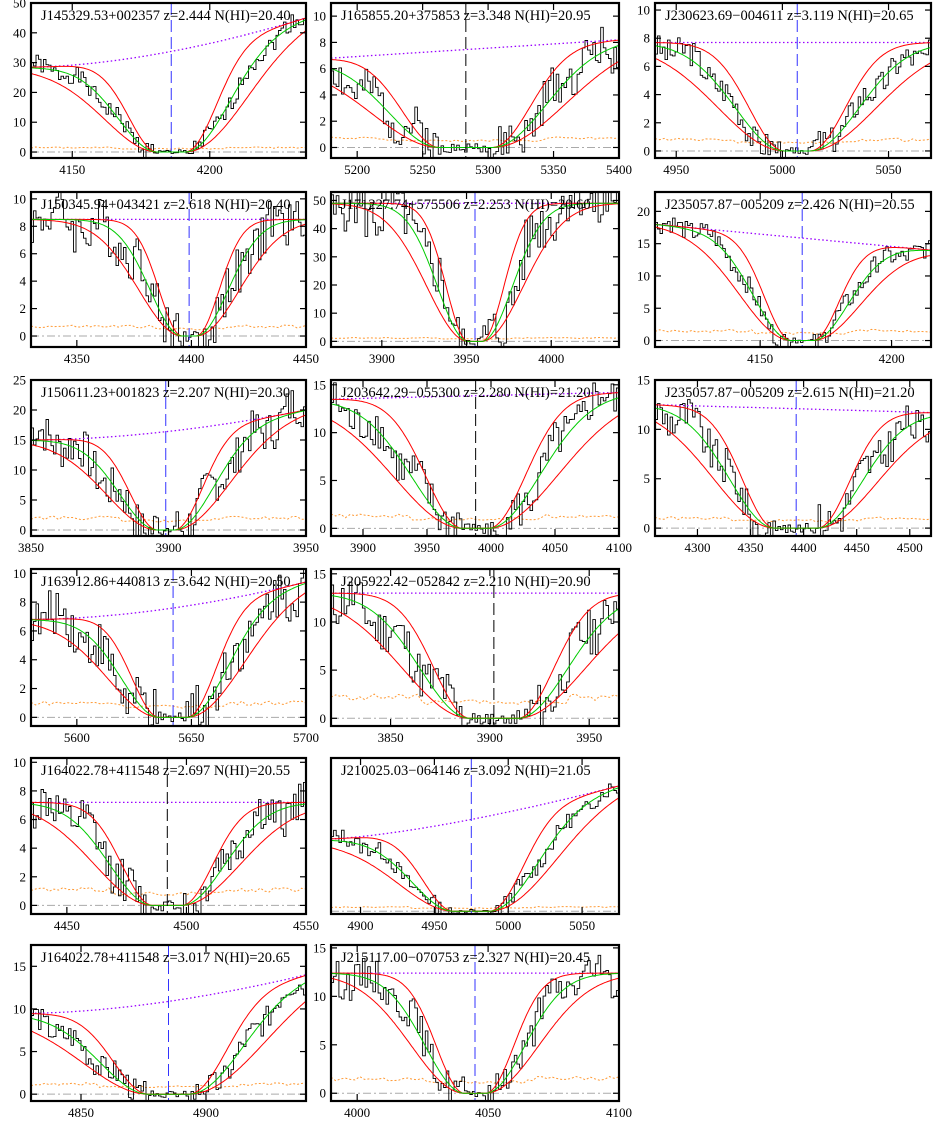  I want to click on x-tick-label: 3850, so click(31, 547).